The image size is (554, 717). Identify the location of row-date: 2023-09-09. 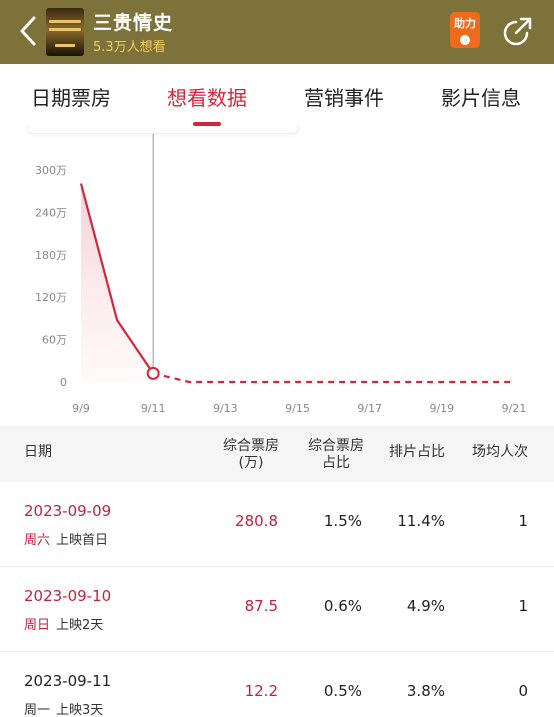
(68, 511).